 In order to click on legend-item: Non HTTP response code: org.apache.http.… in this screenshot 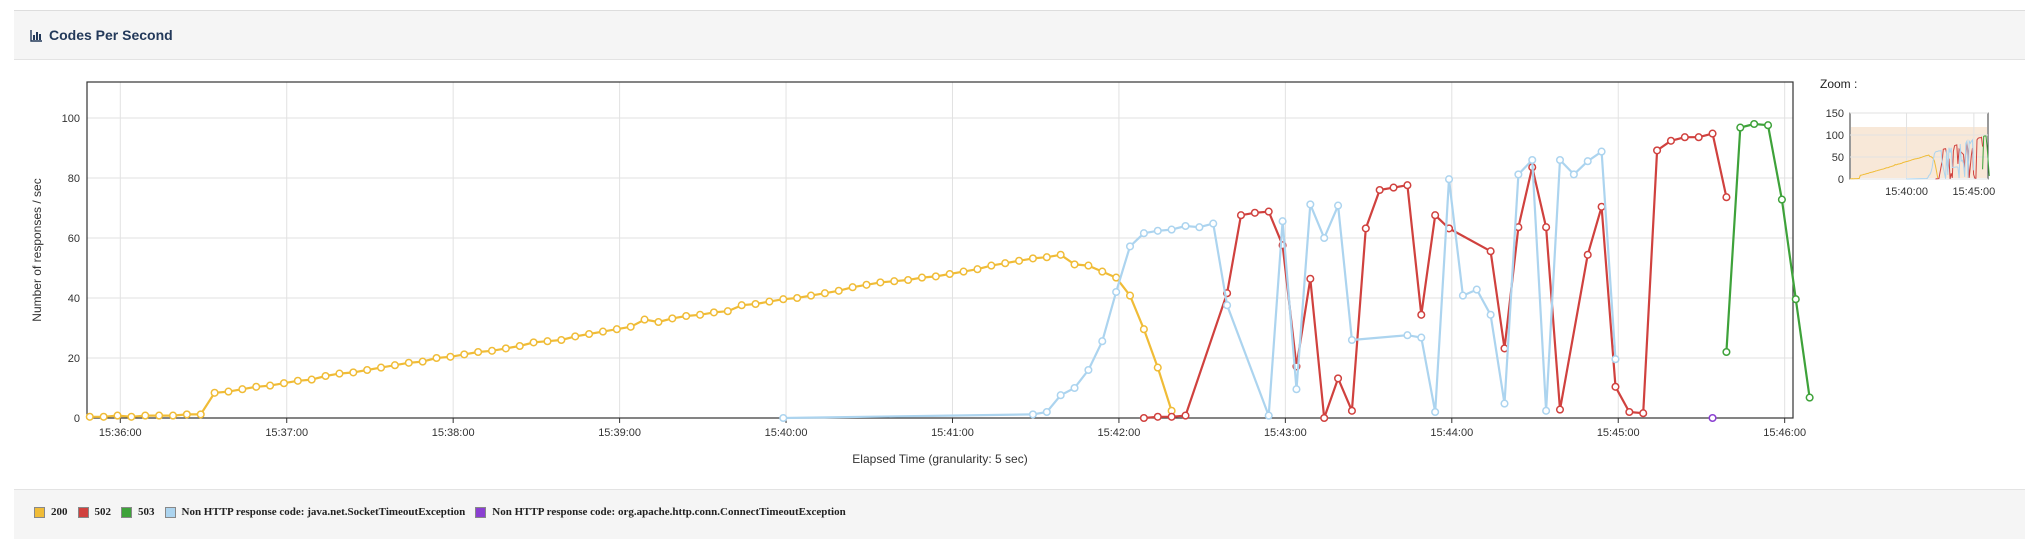, I will do `click(660, 512)`.